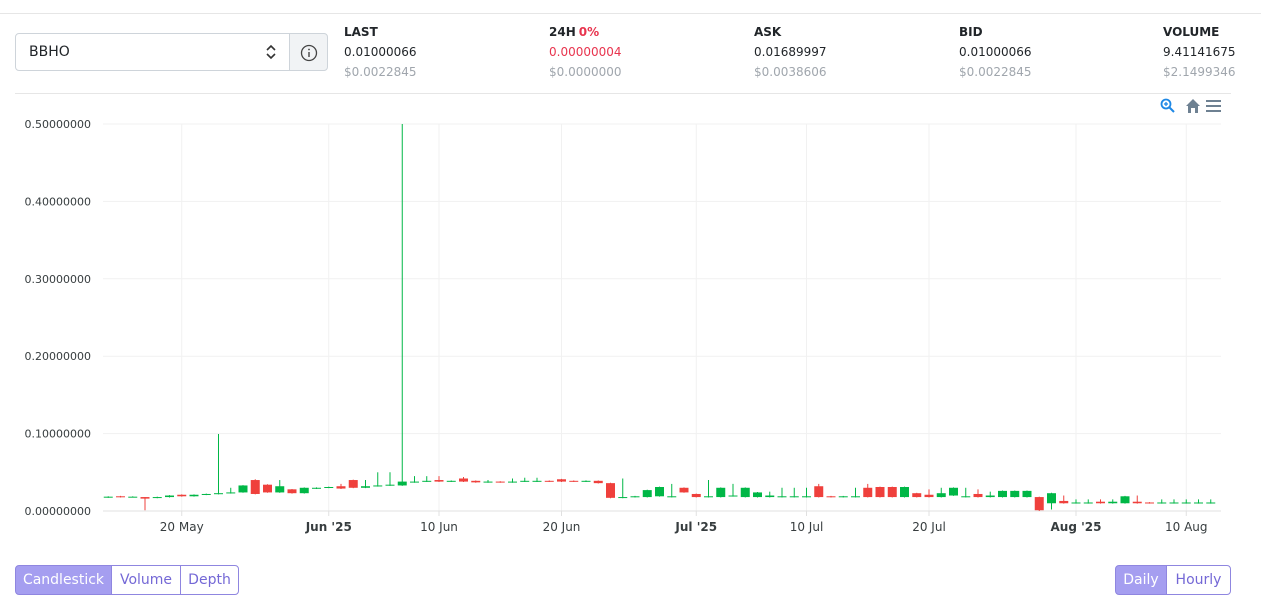  Describe the element at coordinates (1198, 580) in the screenshot. I see `interval-button: Hourly` at that location.